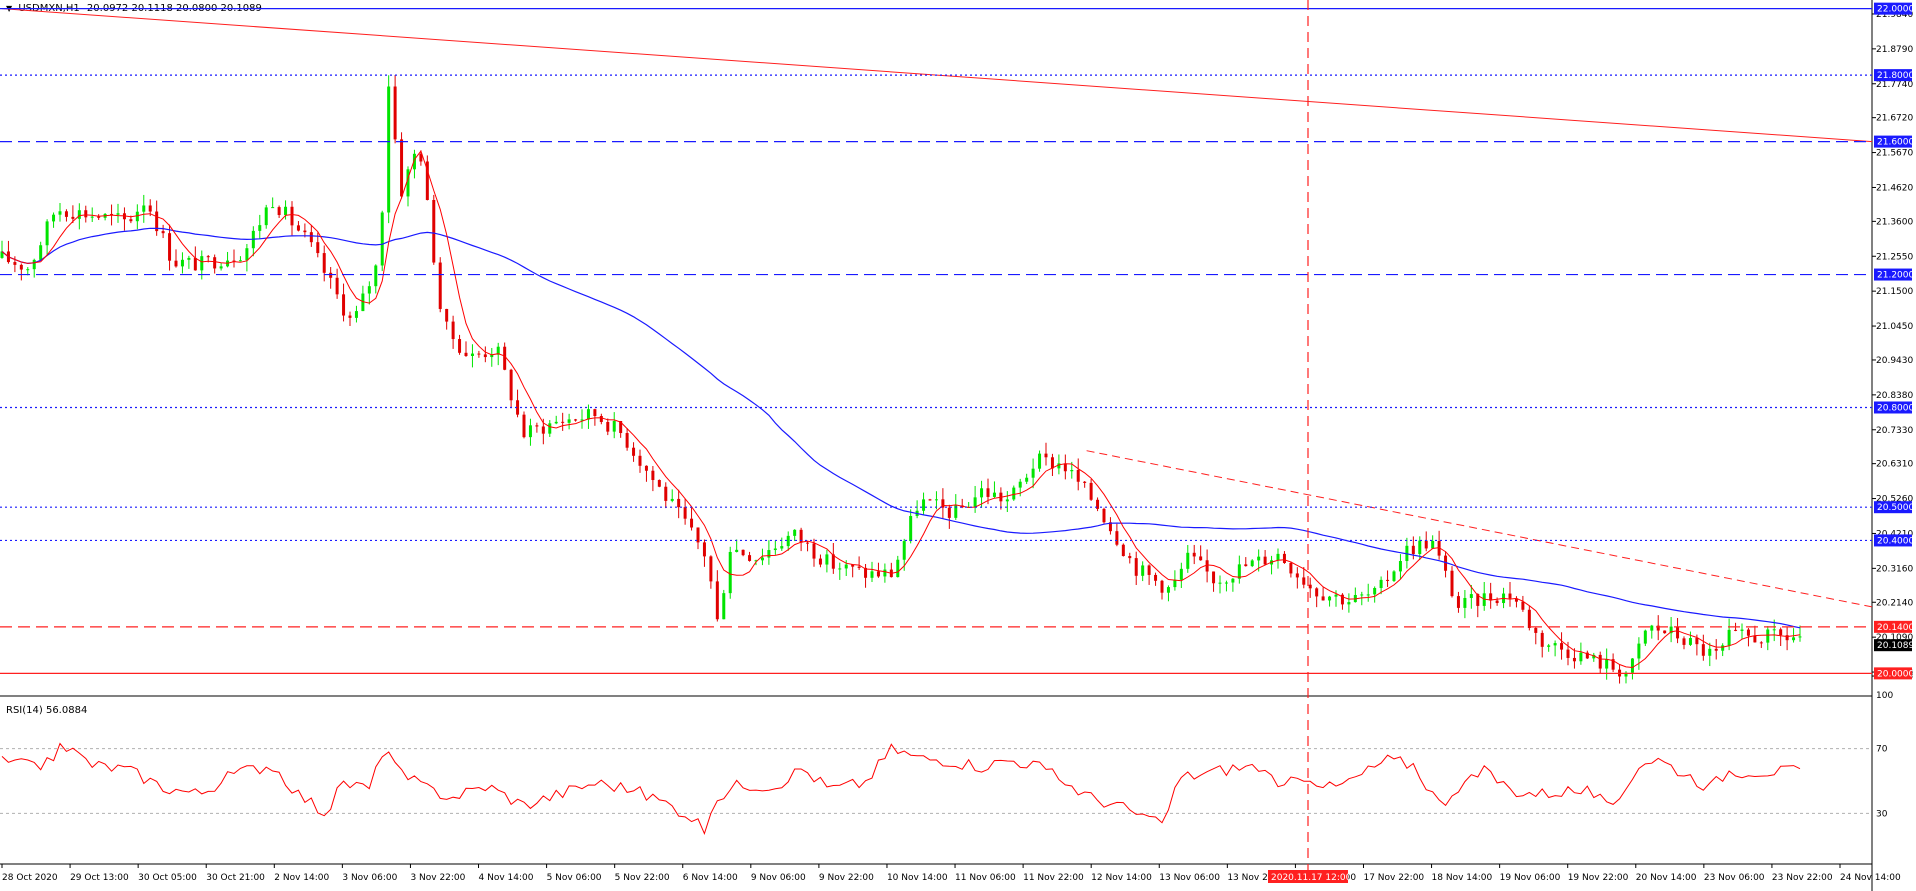 This screenshot has width=1916, height=891. What do you see at coordinates (99, 878) in the screenshot?
I see `time-tick-label: 29 Oct 13:00` at bounding box center [99, 878].